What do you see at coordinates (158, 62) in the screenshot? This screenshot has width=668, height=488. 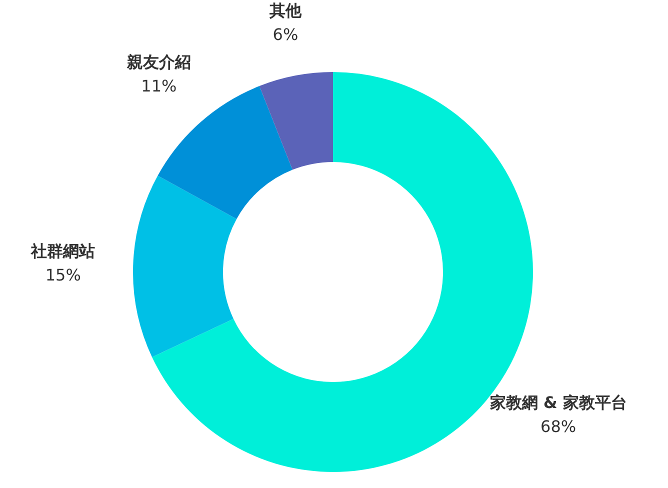 I see `slice-label: 親友介紹` at bounding box center [158, 62].